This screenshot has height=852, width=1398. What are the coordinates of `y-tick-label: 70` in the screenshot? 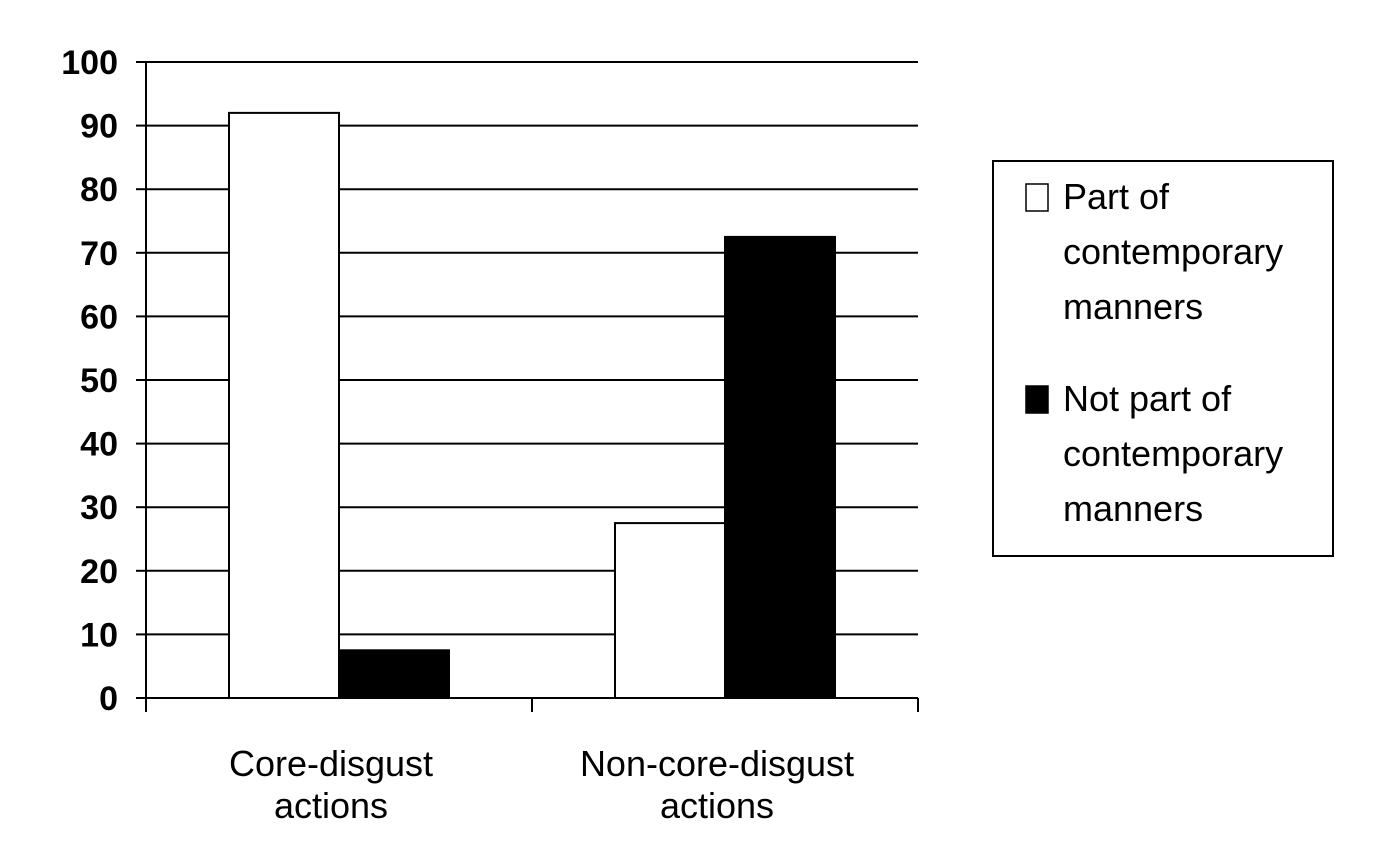 It's located at (99, 254).